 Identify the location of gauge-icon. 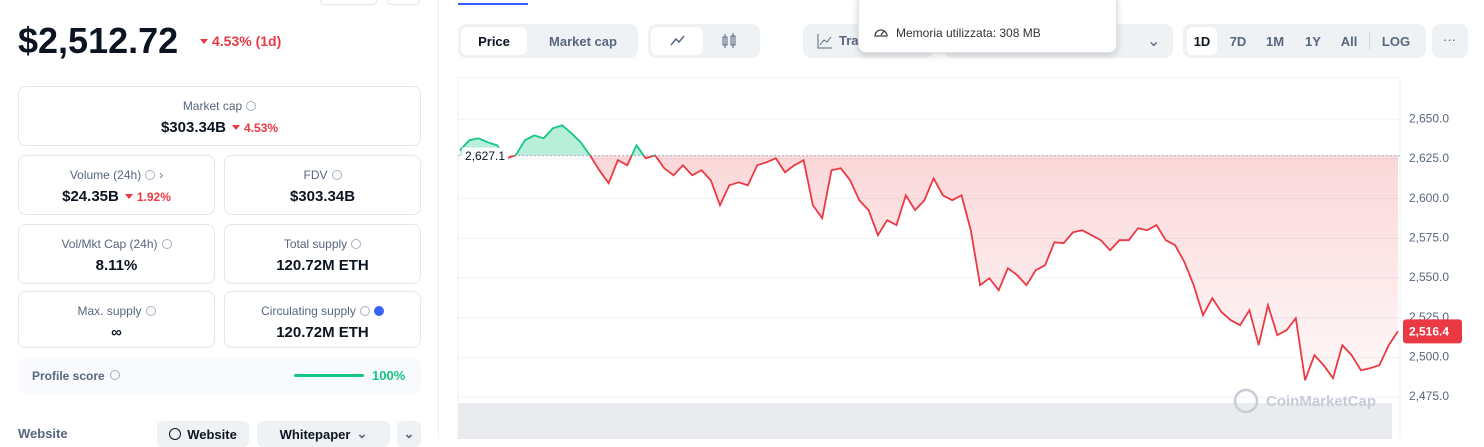
(881, 33).